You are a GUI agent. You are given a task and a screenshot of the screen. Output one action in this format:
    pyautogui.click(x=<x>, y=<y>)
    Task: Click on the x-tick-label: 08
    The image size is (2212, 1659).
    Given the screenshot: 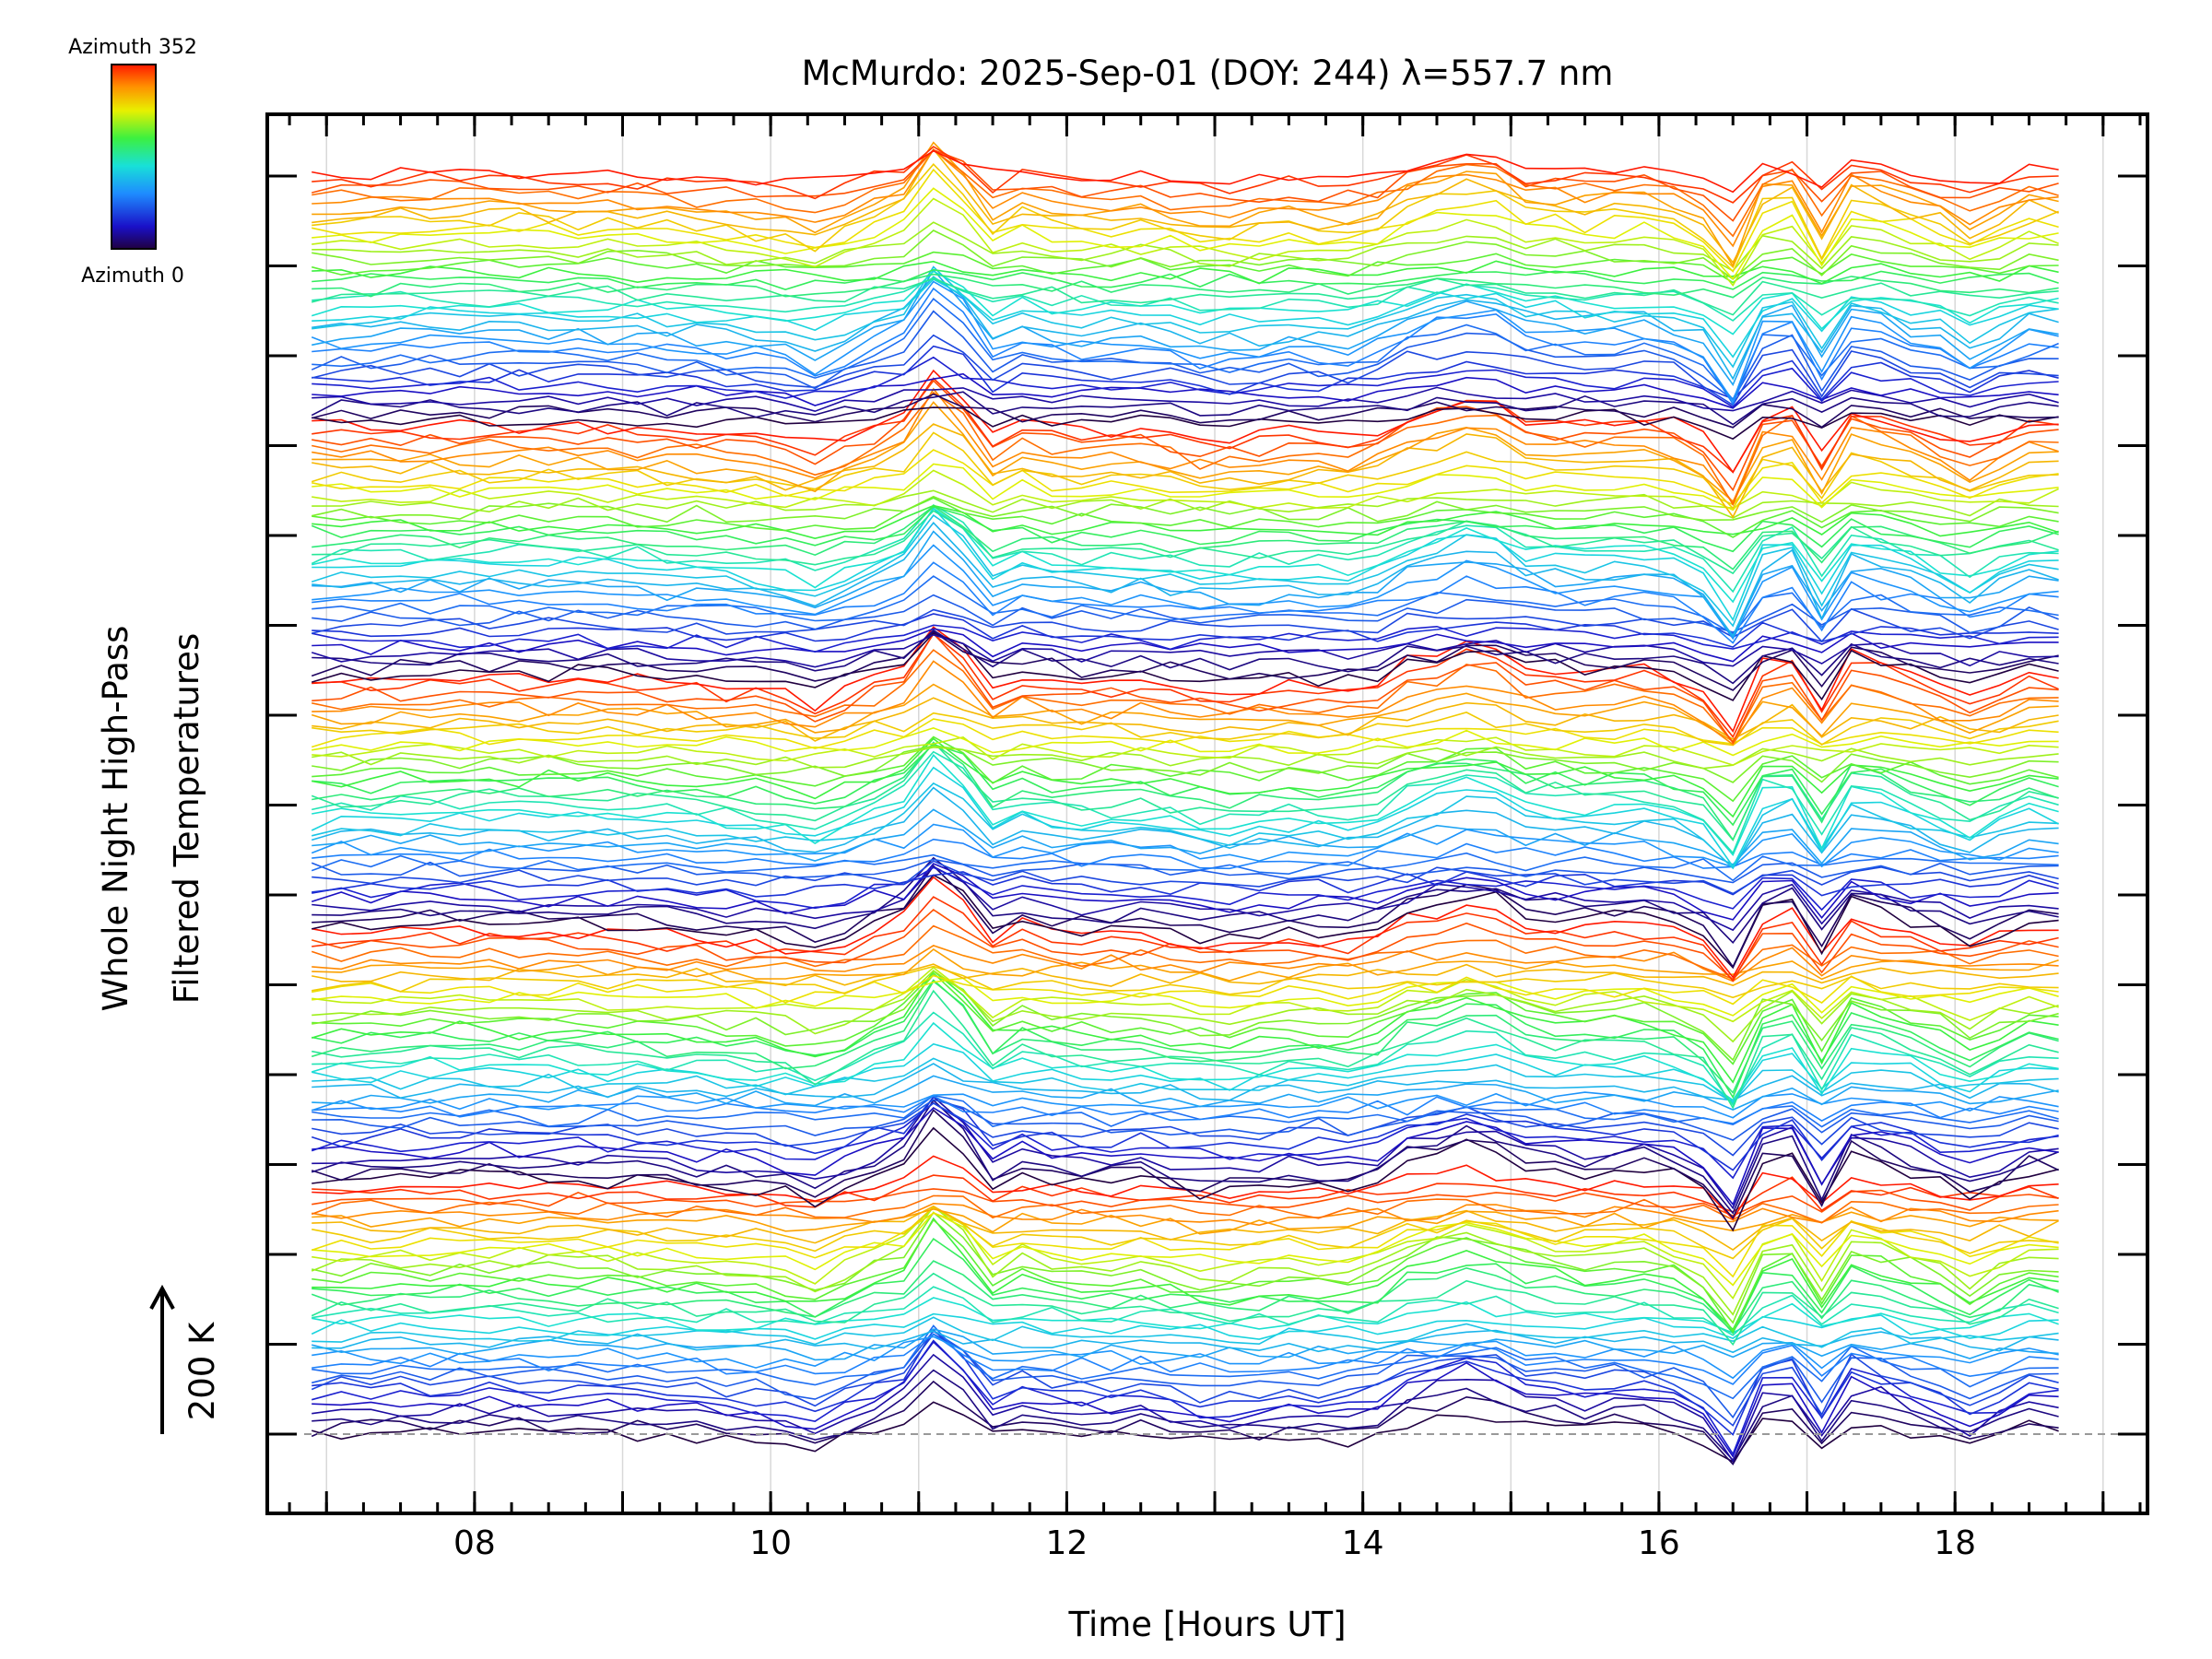 What is the action you would take?
    pyautogui.click(x=474, y=1543)
    